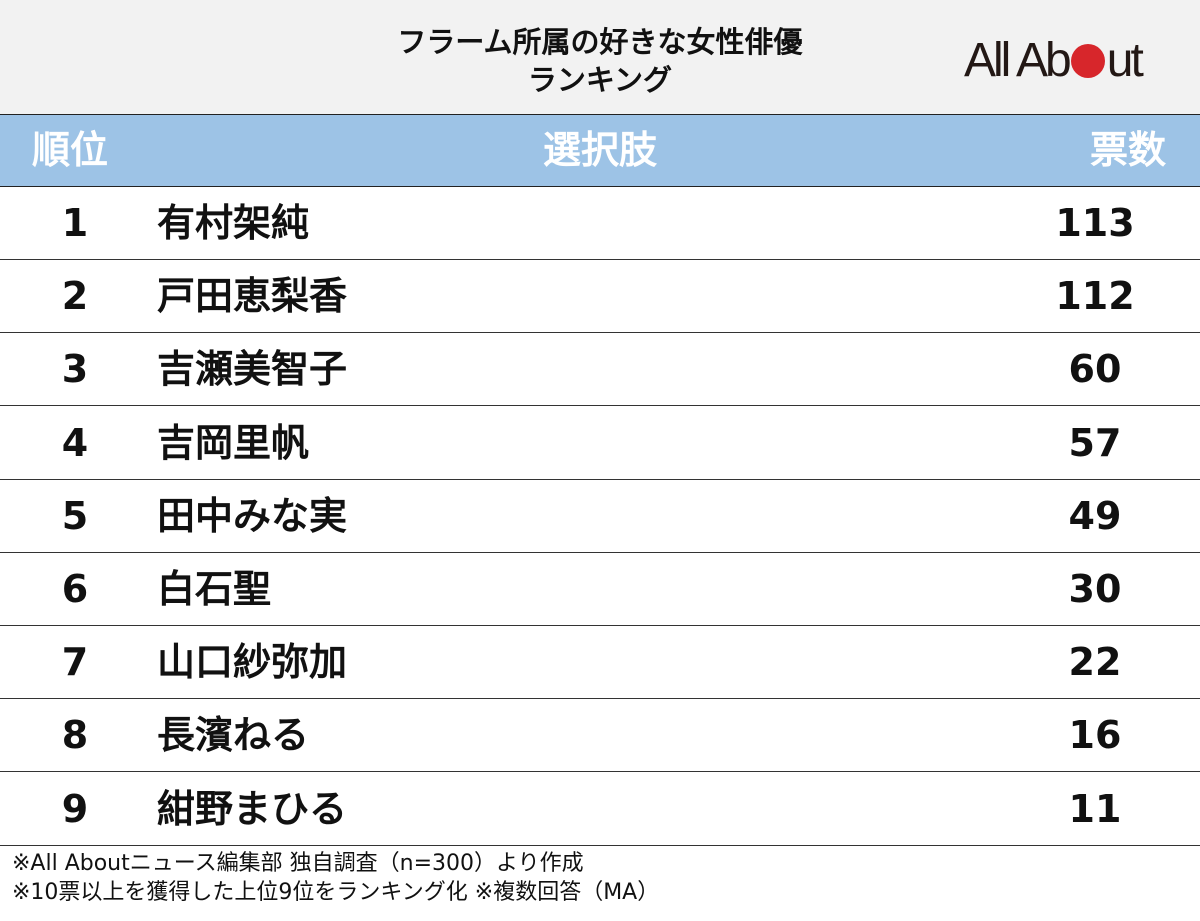 This screenshot has height=921, width=1200. Describe the element at coordinates (75, 589) in the screenshot. I see `rank-cell: 6` at that location.